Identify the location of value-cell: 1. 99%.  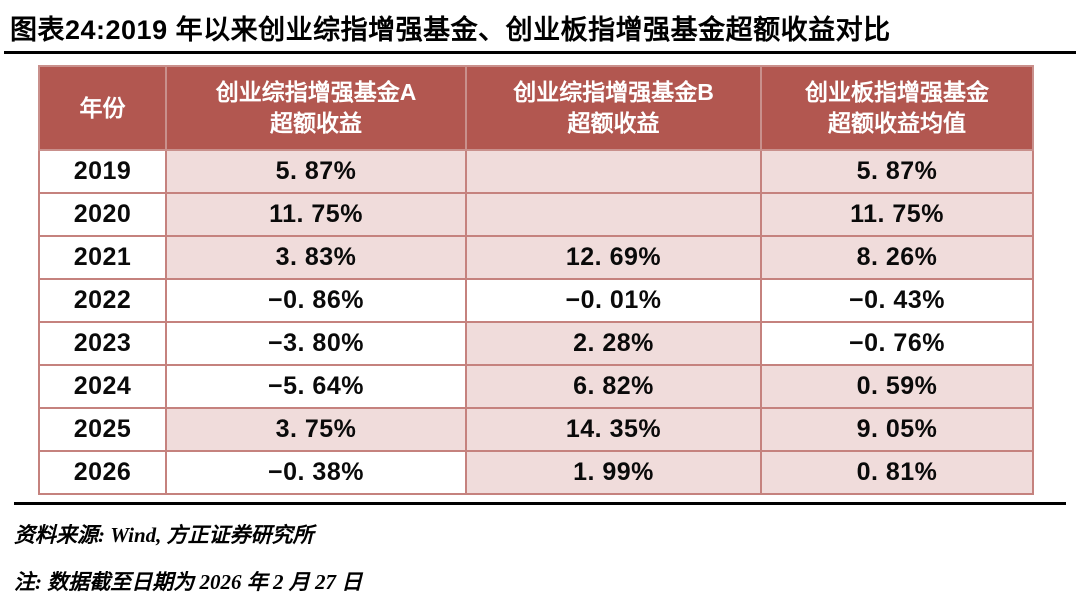
(613, 472).